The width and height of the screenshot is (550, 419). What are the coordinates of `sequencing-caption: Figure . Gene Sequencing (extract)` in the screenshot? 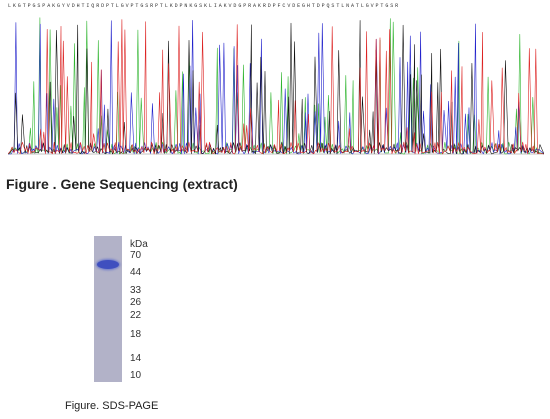 It's located at (122, 184).